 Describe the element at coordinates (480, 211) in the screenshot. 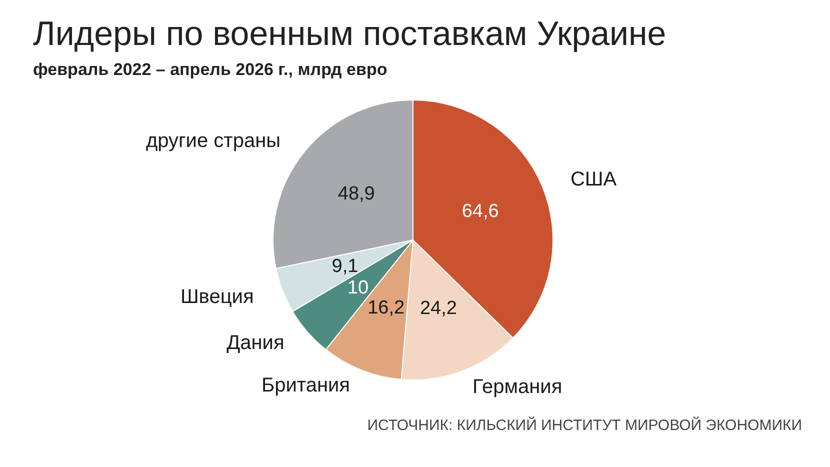

I see `data-label: 64,6` at that location.